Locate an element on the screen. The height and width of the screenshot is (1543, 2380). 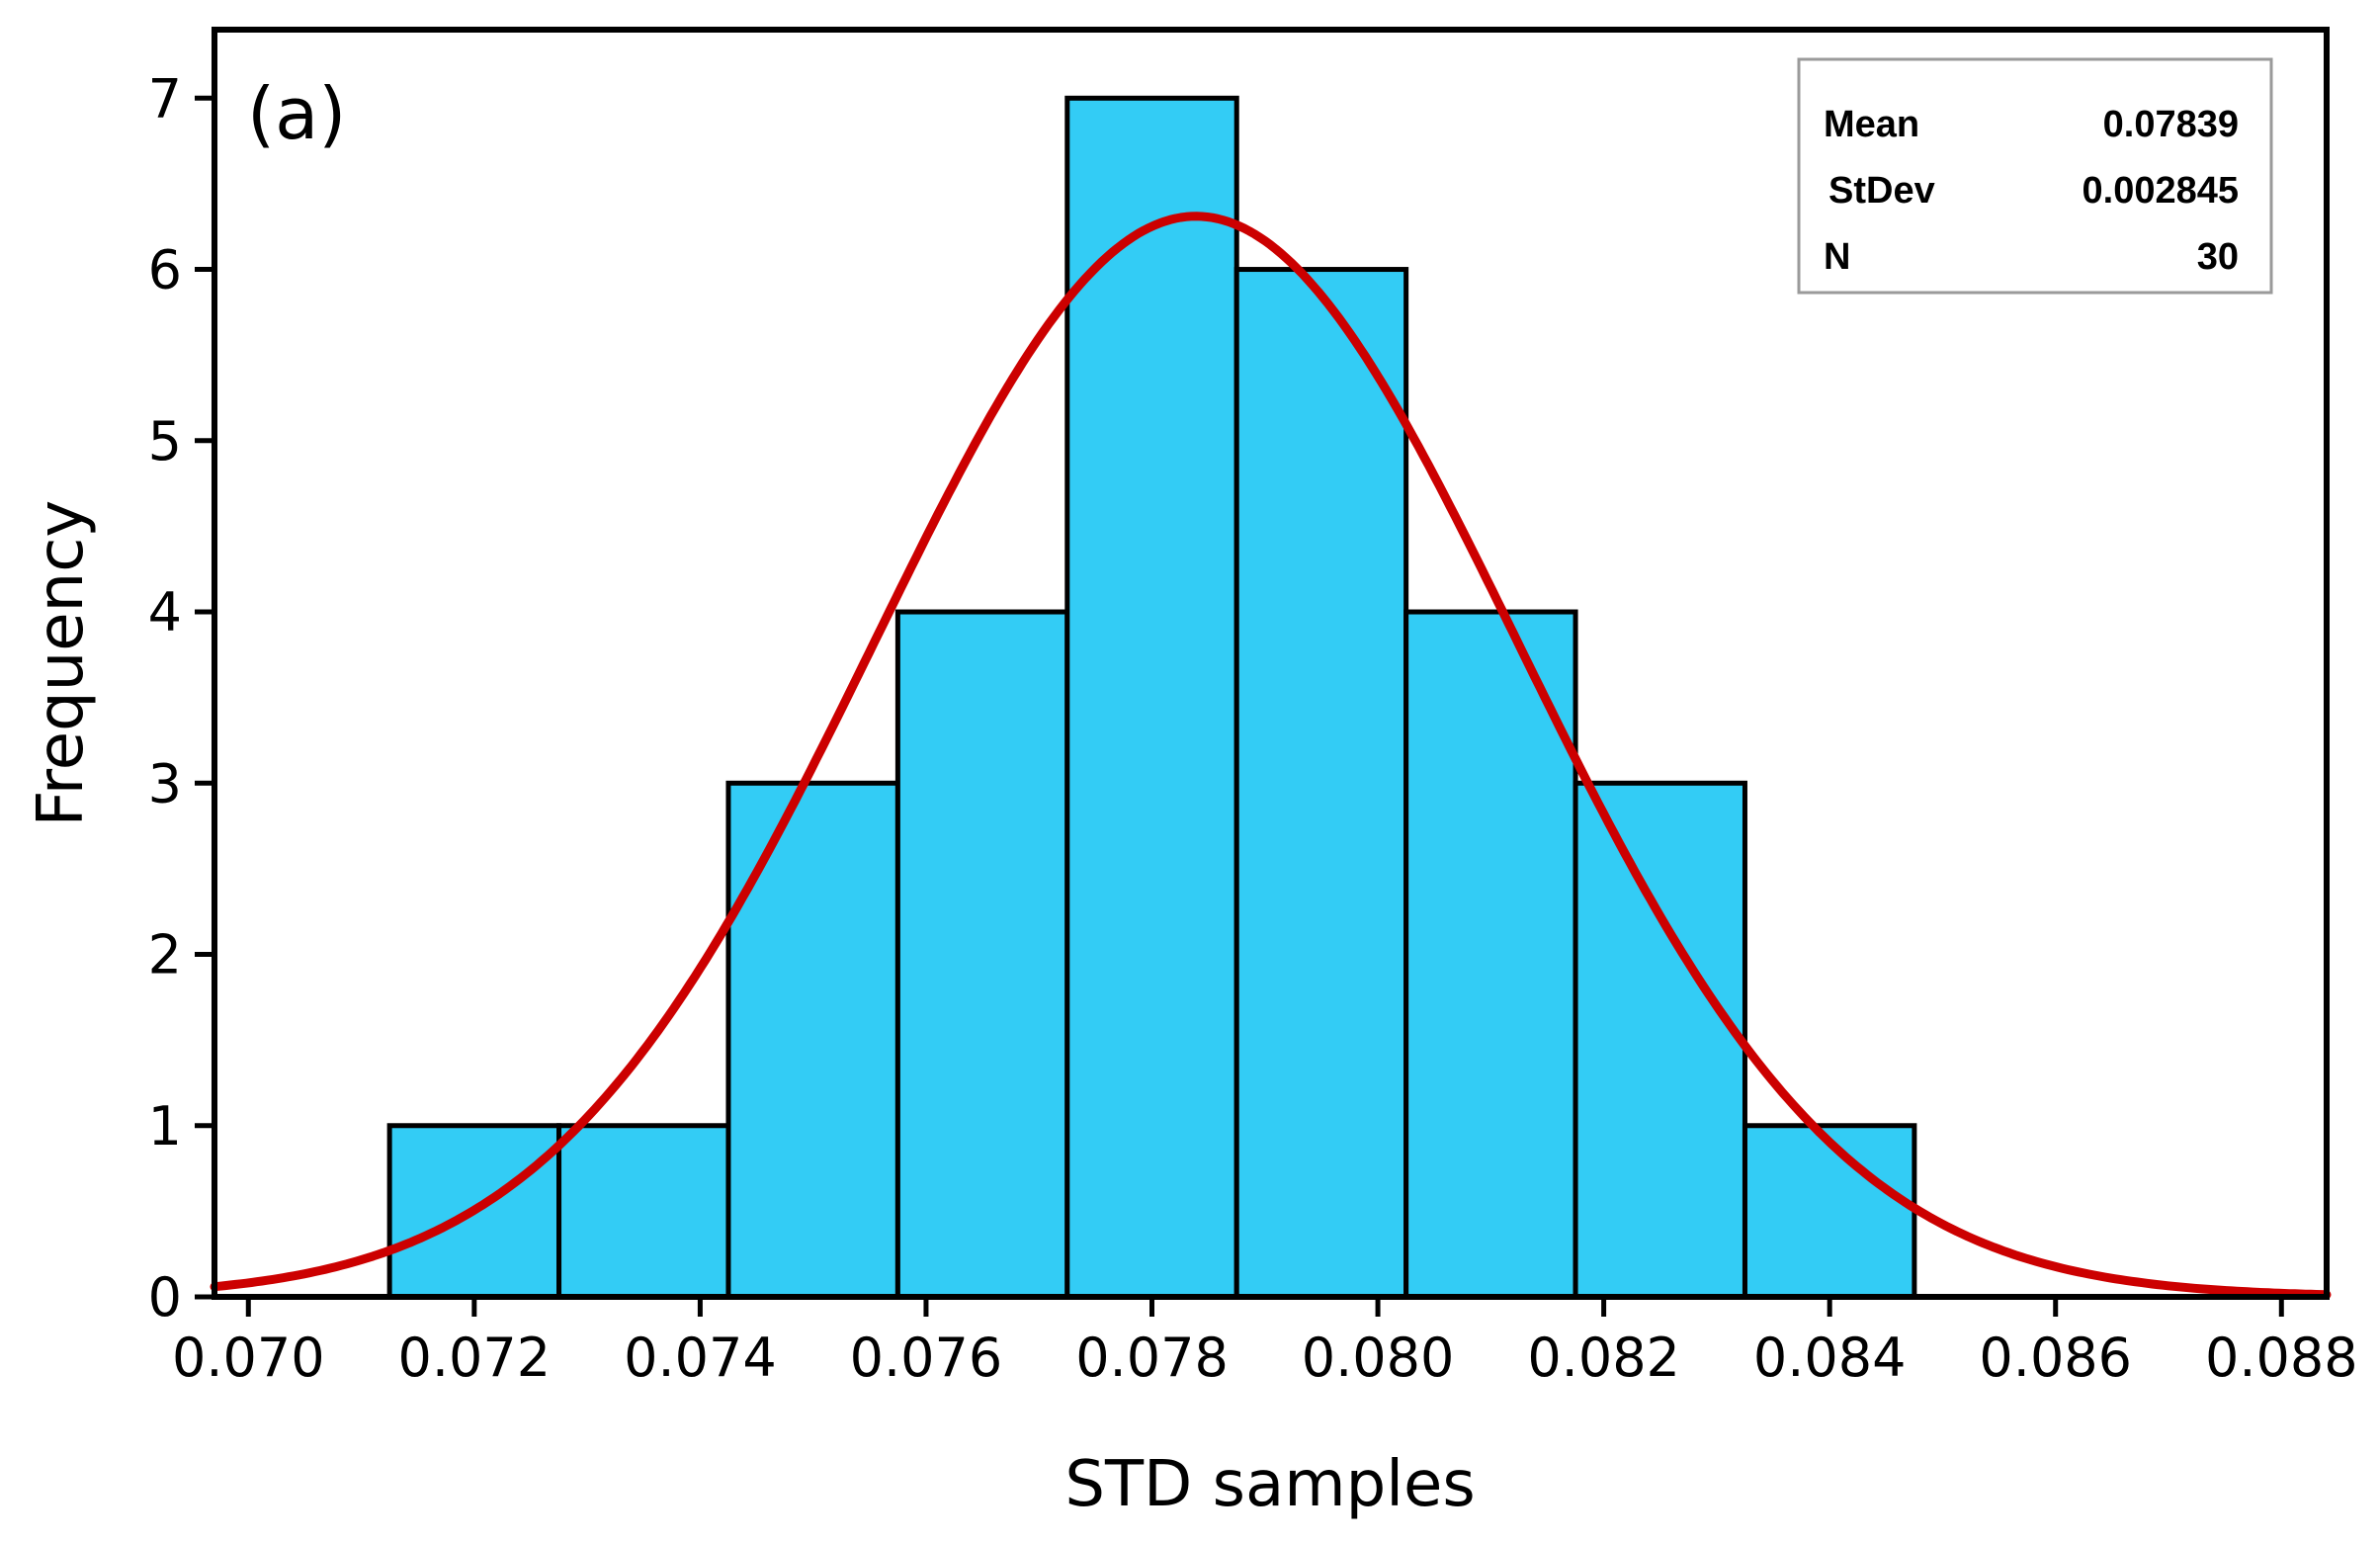
x-tick-label: 0.070 is located at coordinates (248, 1358).